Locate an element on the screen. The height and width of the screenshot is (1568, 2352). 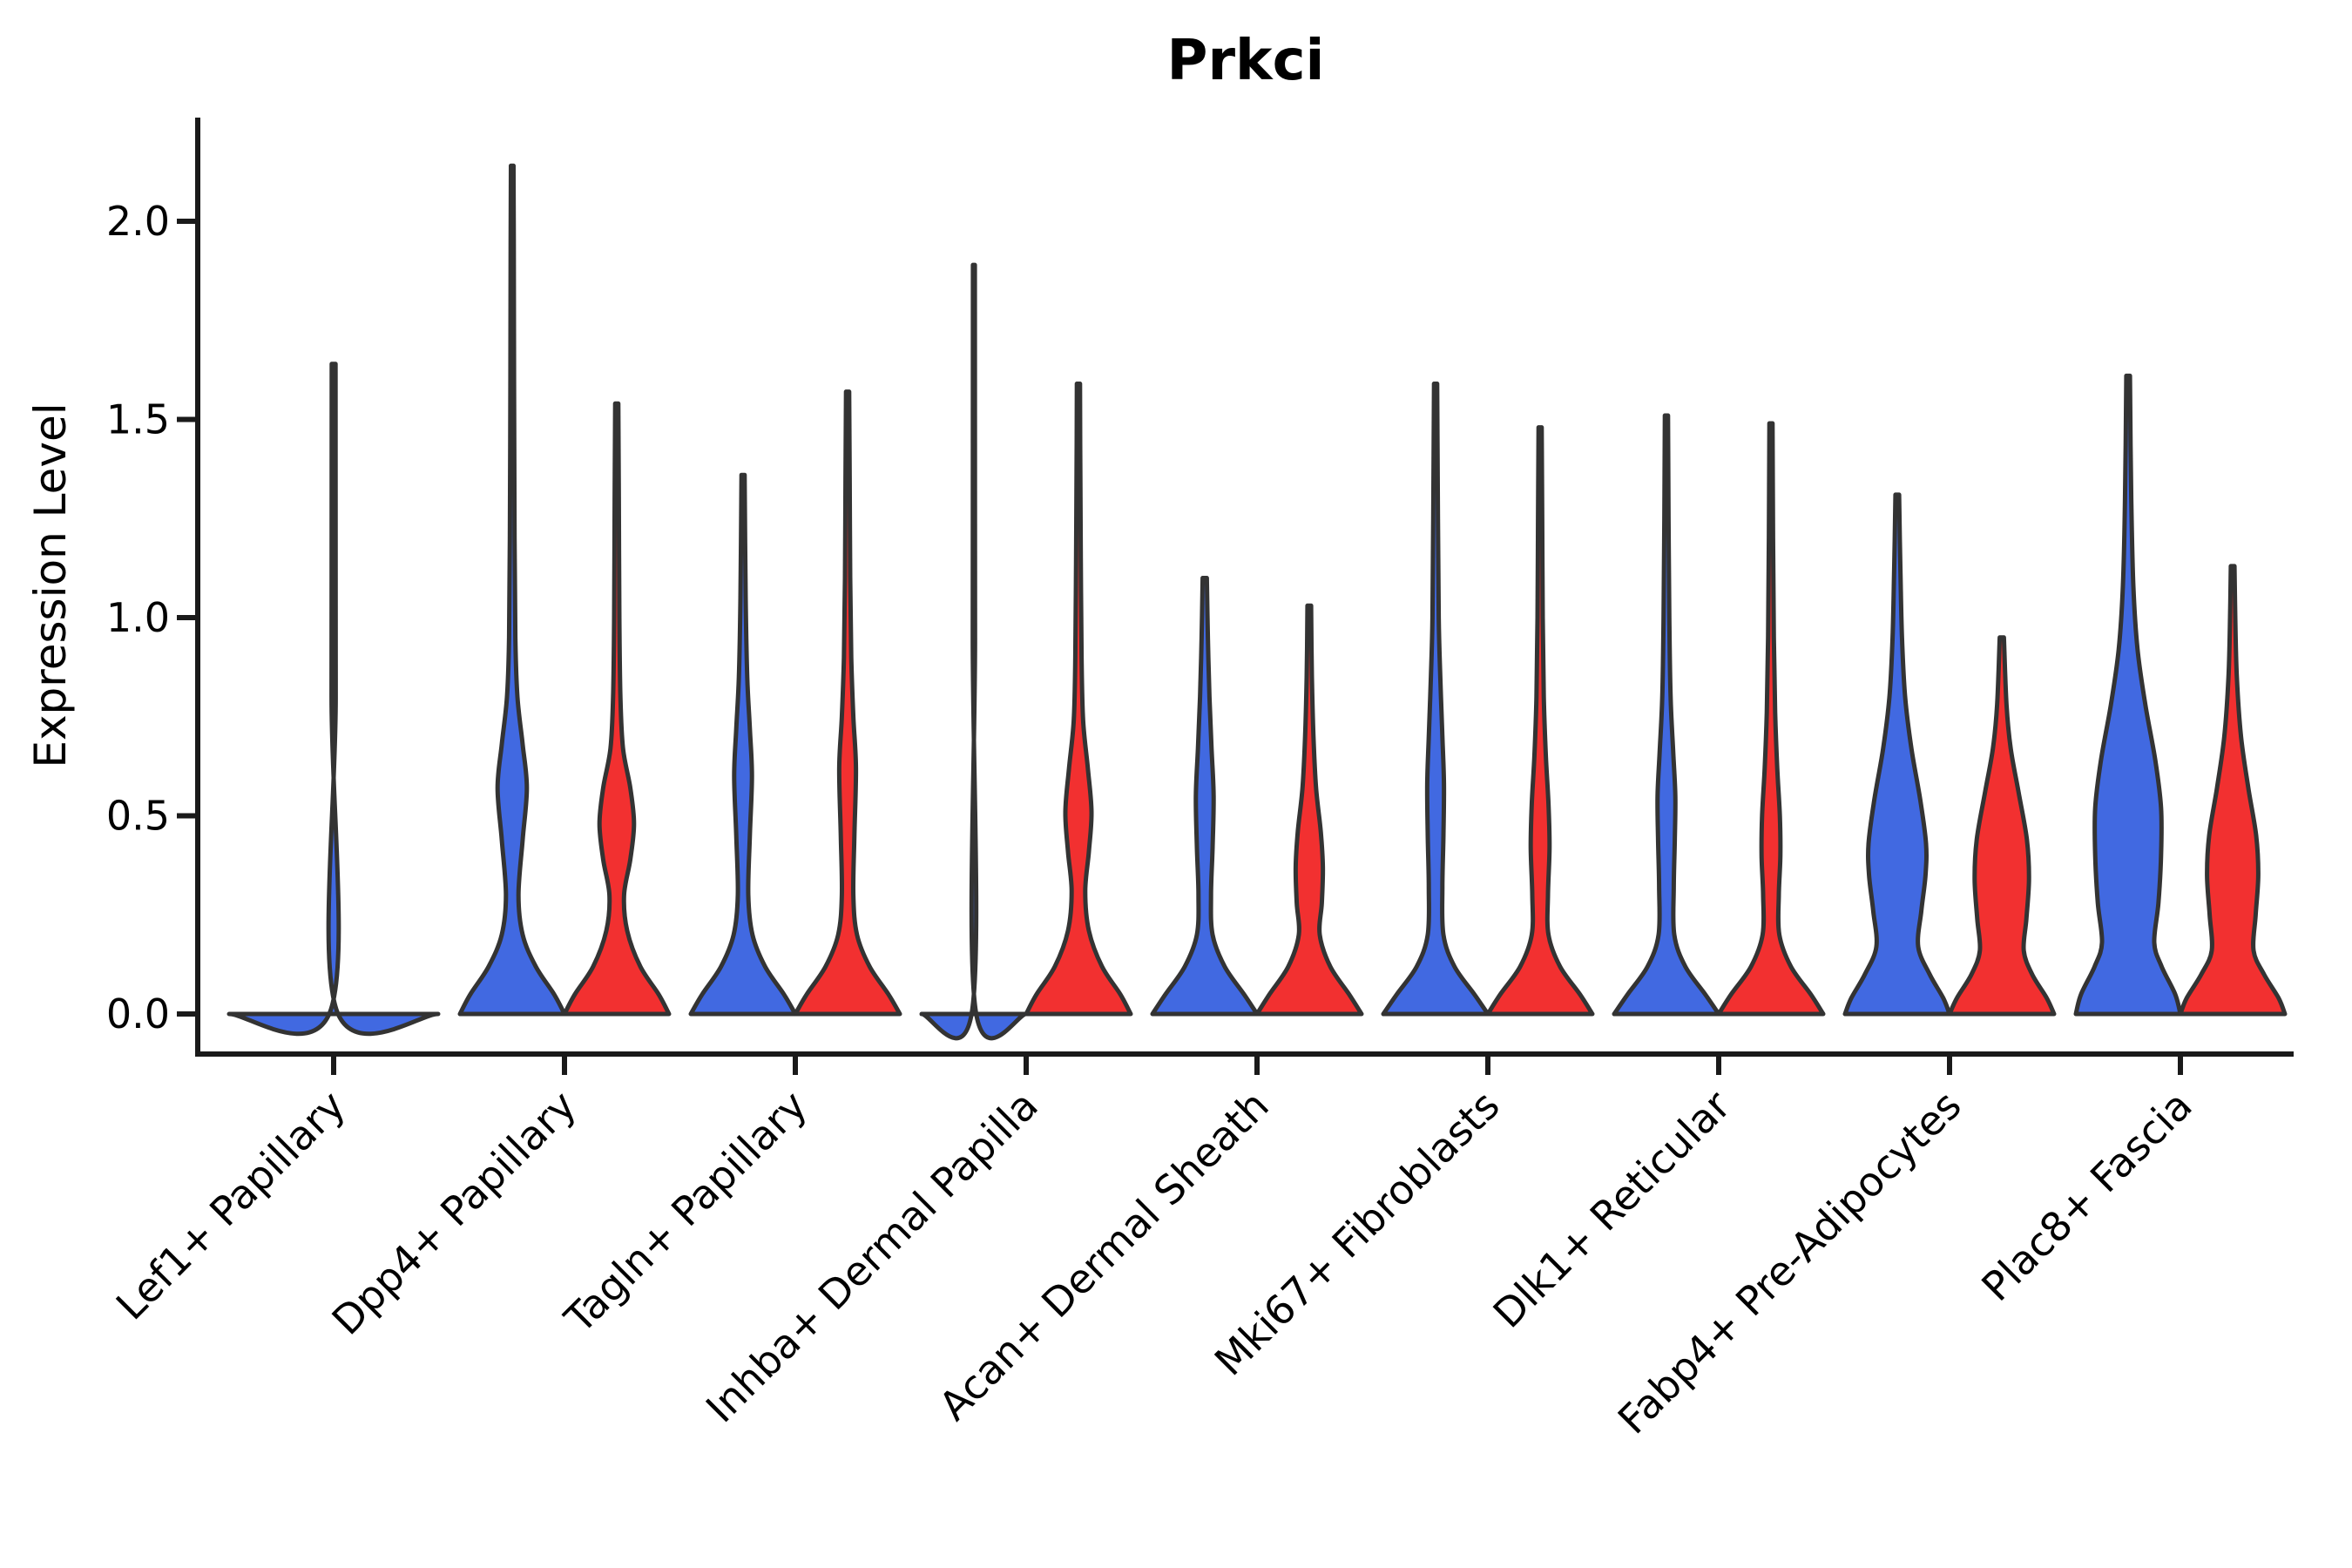
violin-group3-blue is located at coordinates (743, 744).